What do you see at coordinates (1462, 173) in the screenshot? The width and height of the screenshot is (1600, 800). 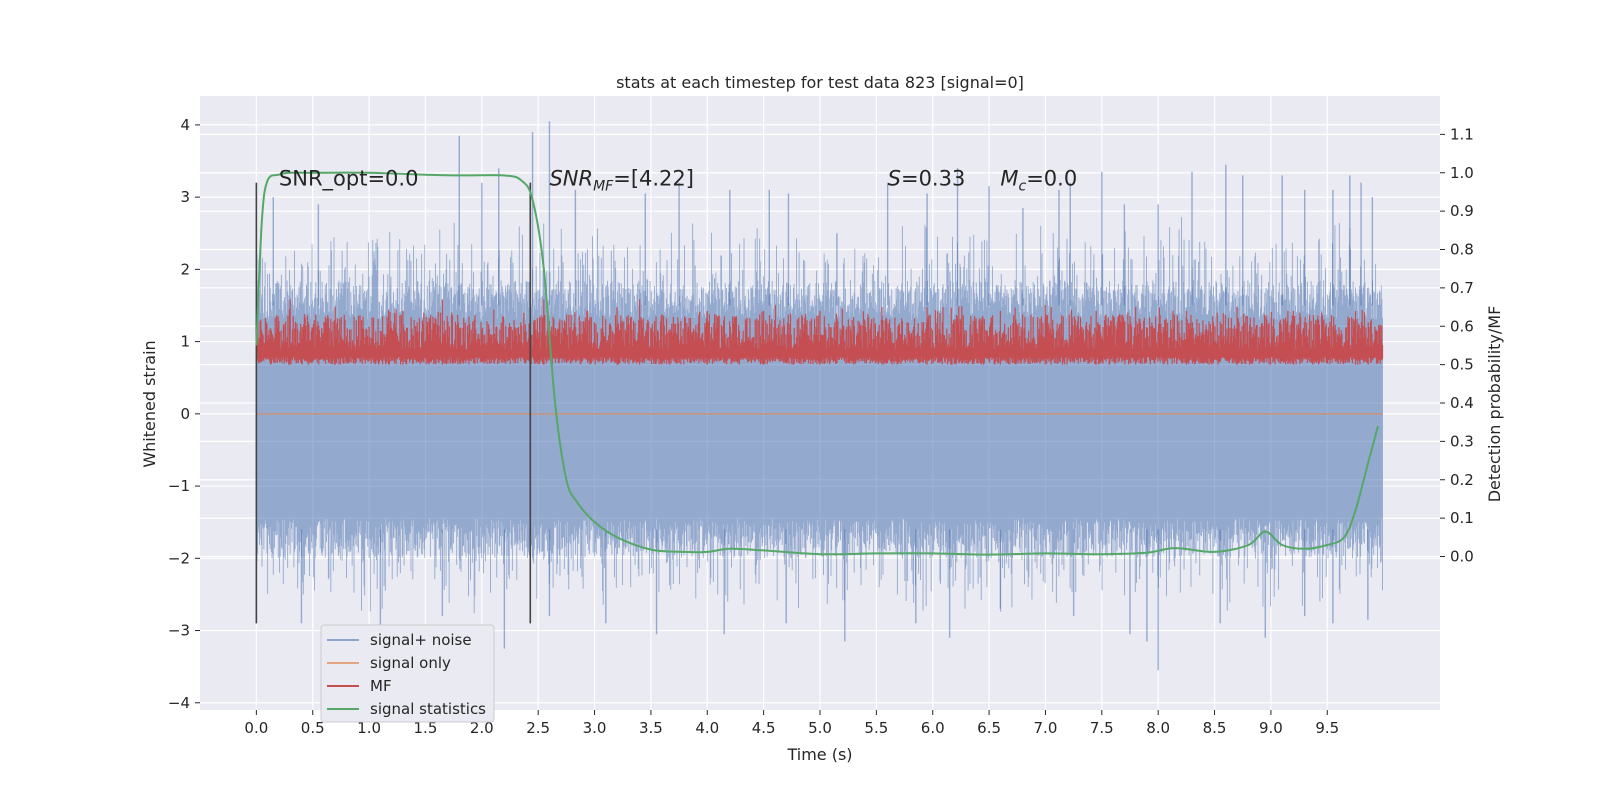 I see `y2-tick-label: 1.0` at bounding box center [1462, 173].